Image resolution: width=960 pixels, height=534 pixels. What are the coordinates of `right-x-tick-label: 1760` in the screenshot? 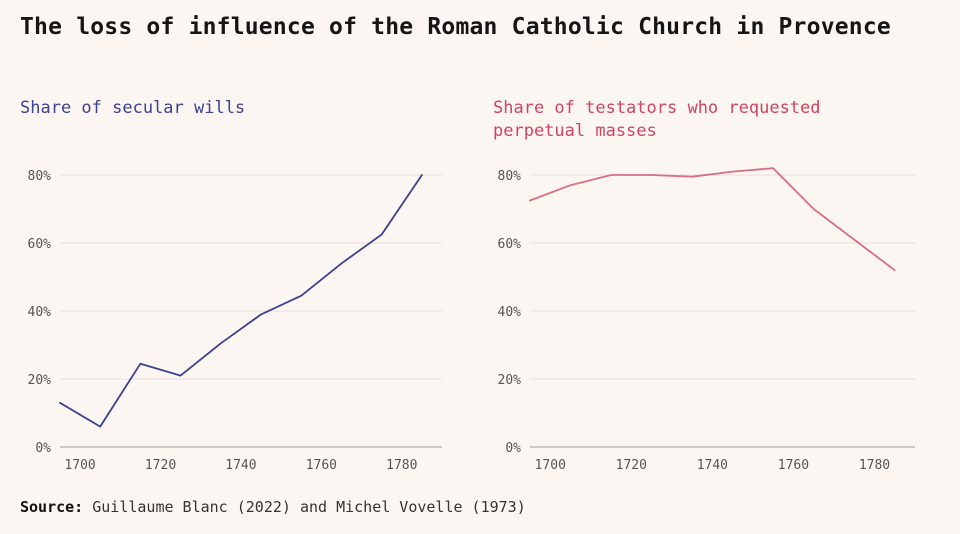 It's located at (793, 465).